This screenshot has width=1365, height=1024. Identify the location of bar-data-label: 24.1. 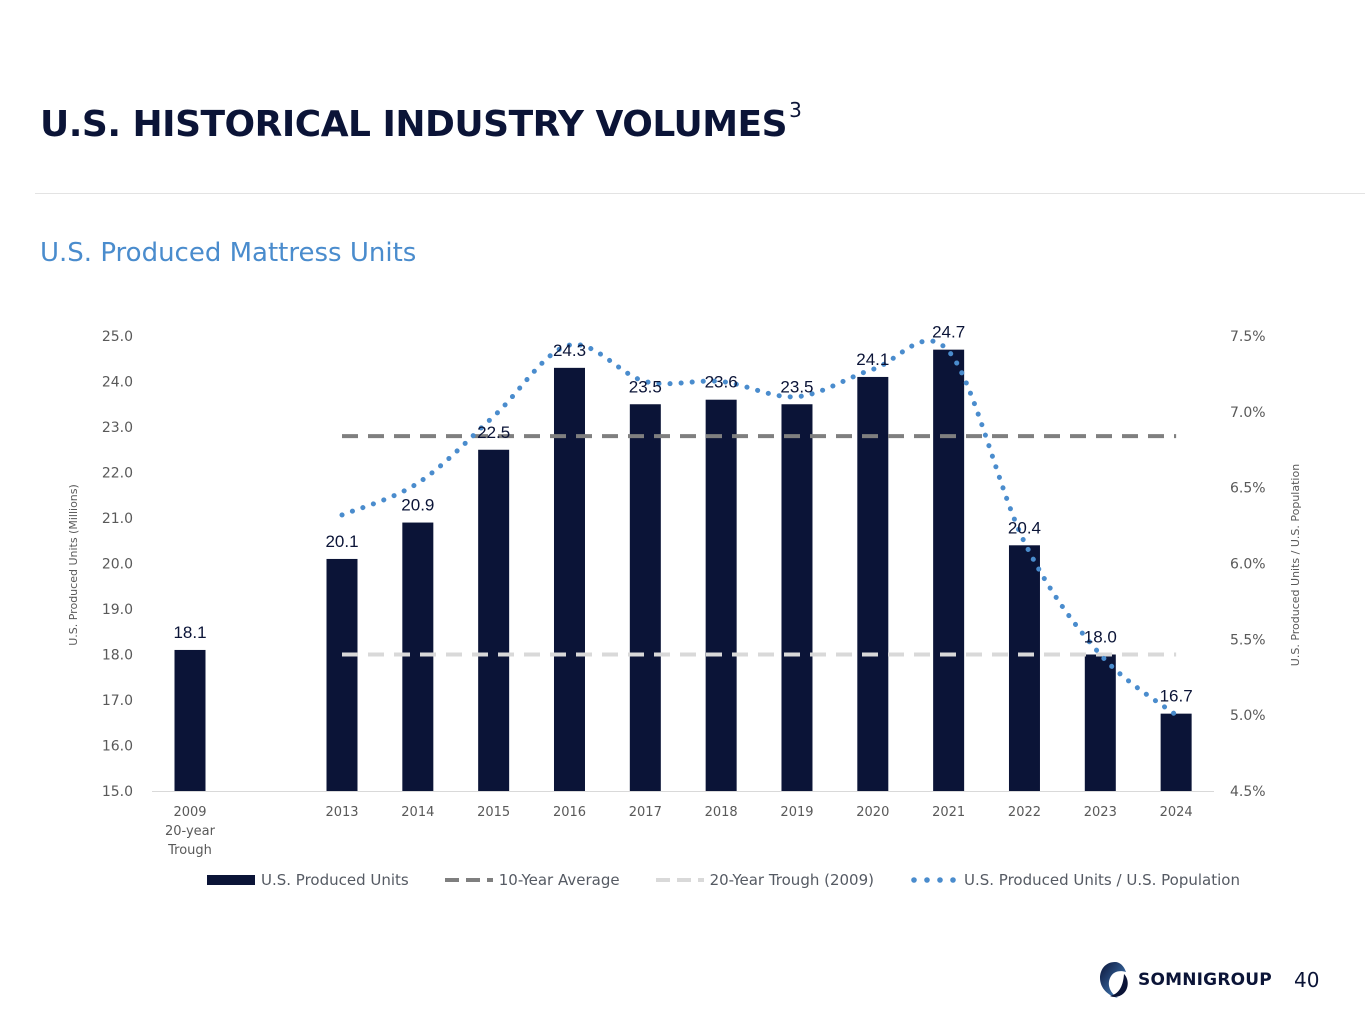
(872, 359).